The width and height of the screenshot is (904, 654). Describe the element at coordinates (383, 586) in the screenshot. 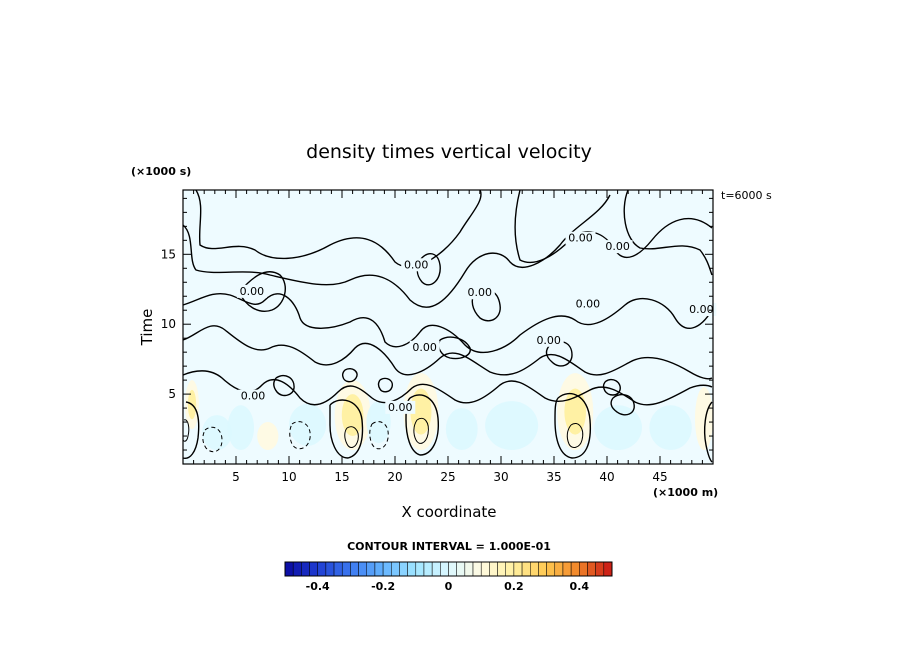

I see `colorbar-tick-label: -0.2` at that location.